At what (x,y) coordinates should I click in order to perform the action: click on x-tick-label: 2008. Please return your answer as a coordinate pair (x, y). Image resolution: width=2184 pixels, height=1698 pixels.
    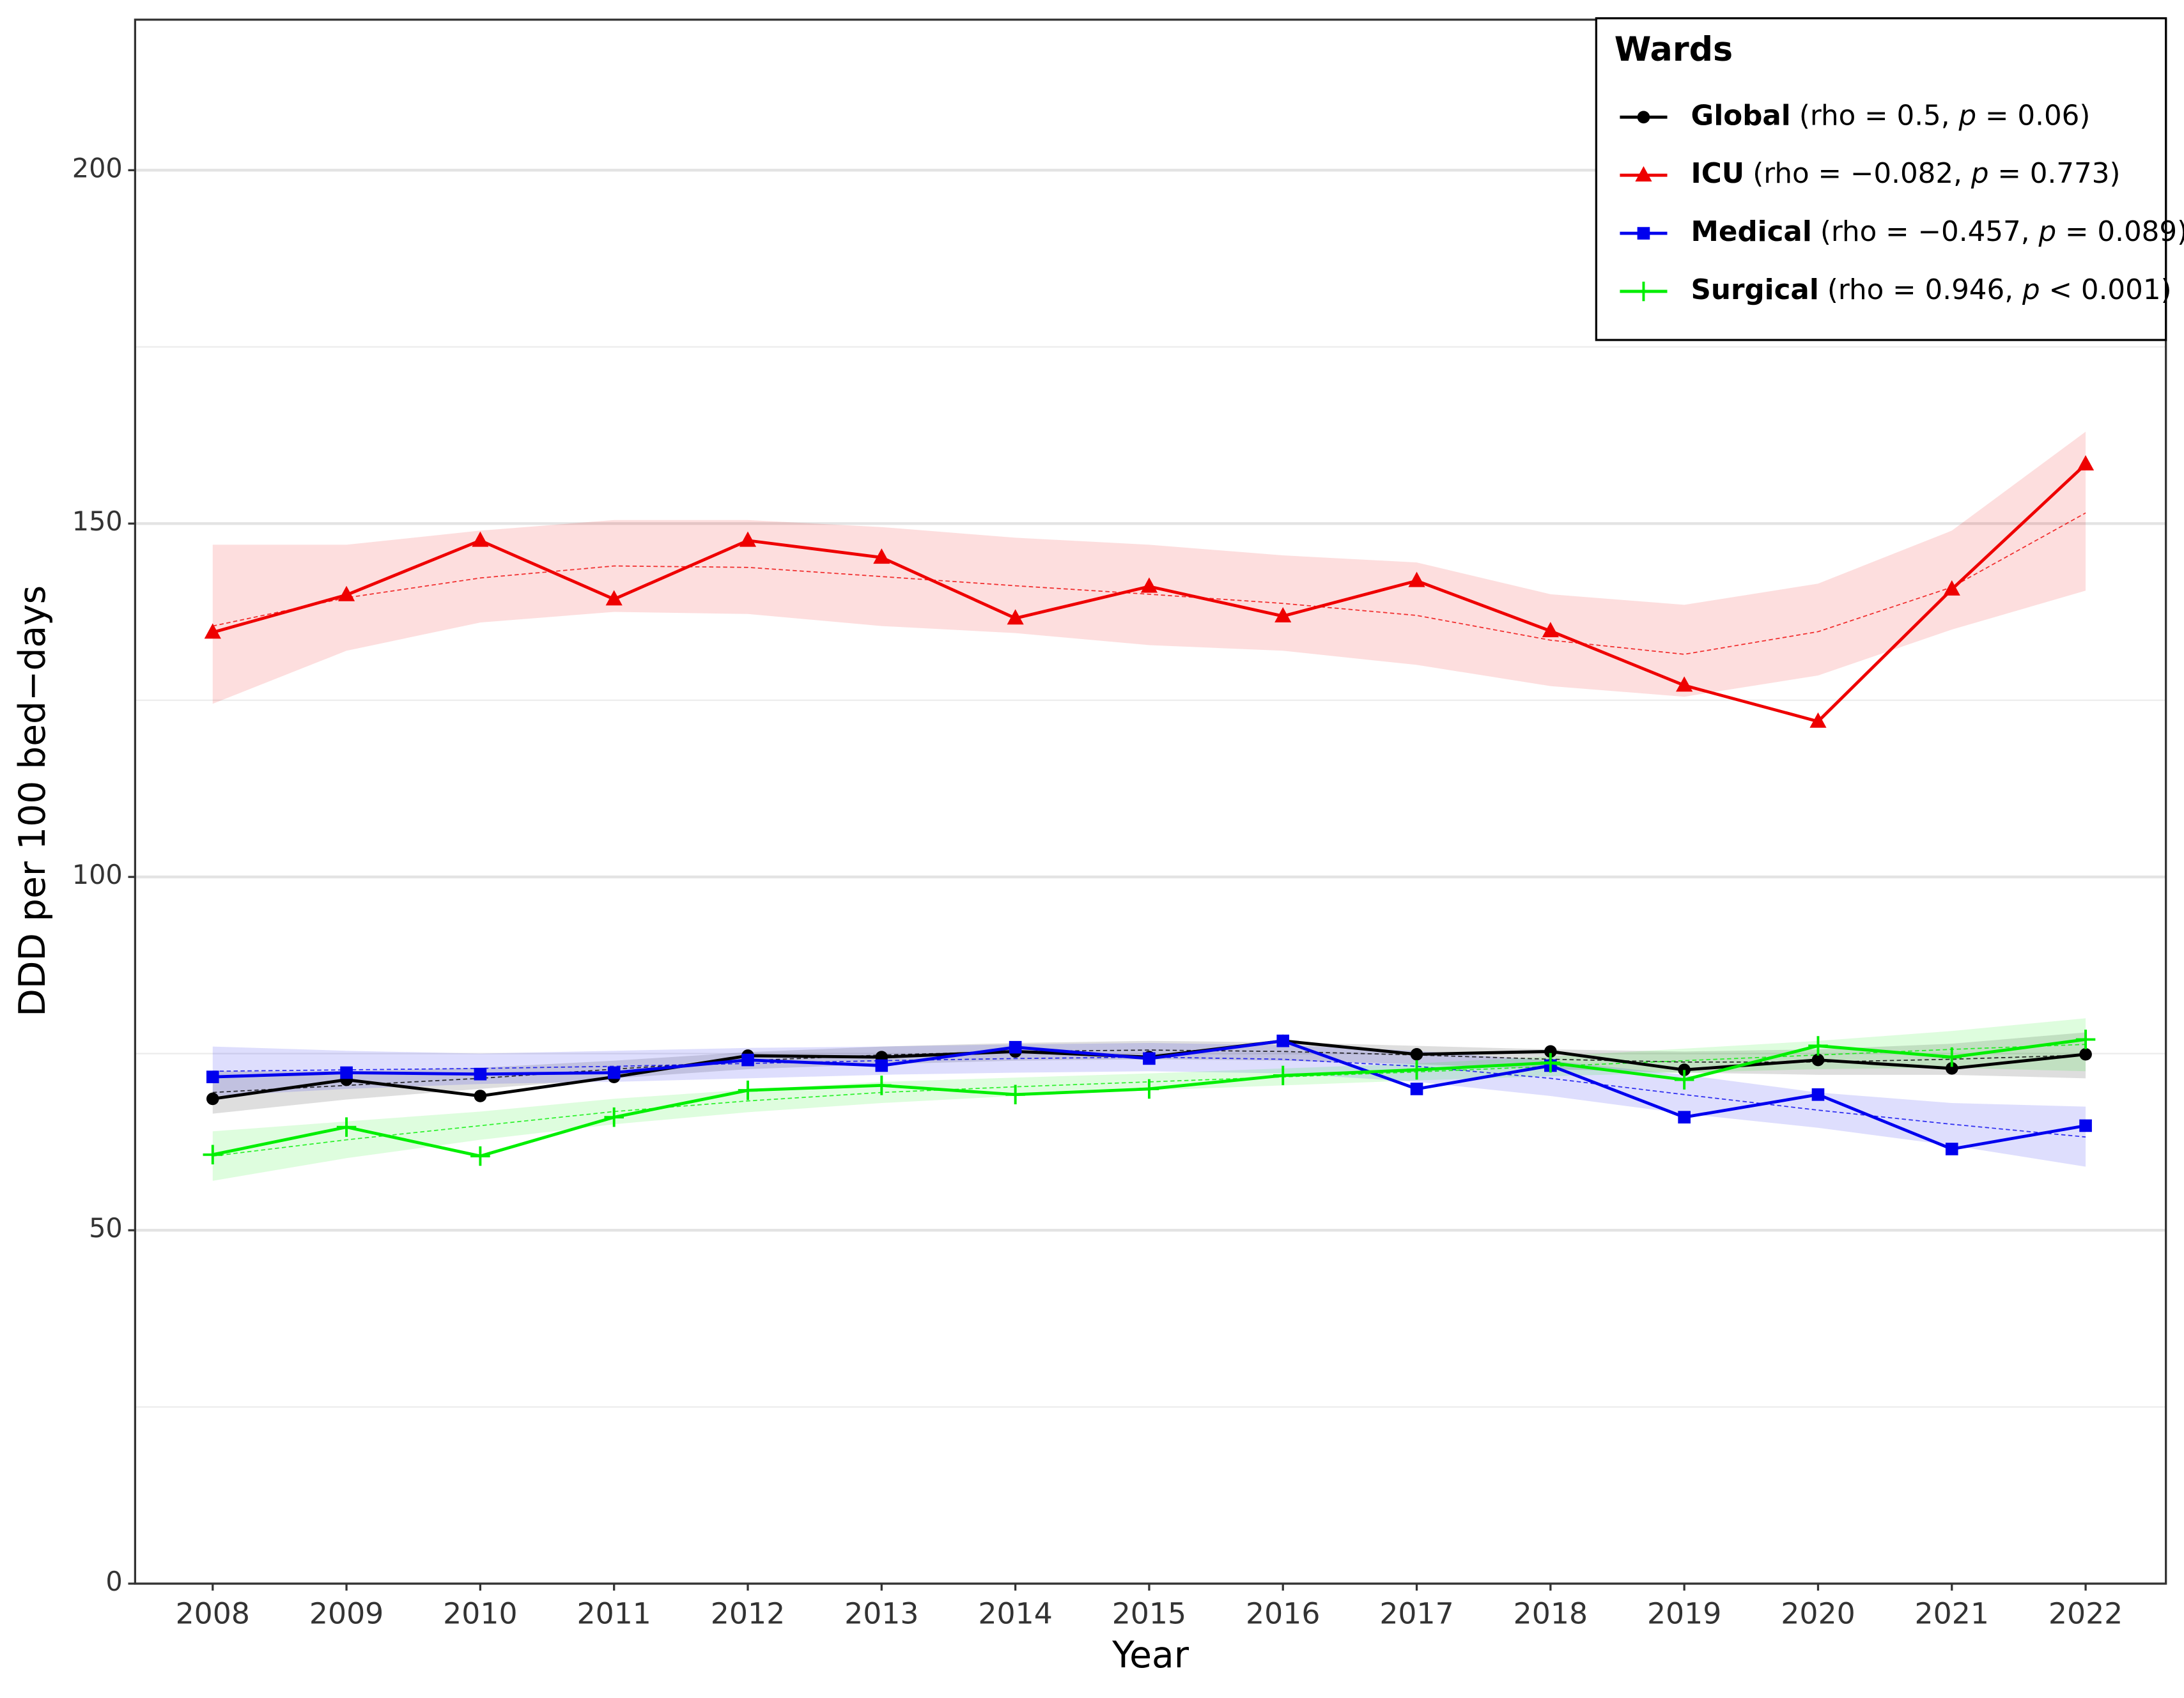
    Looking at the image, I should click on (213, 1614).